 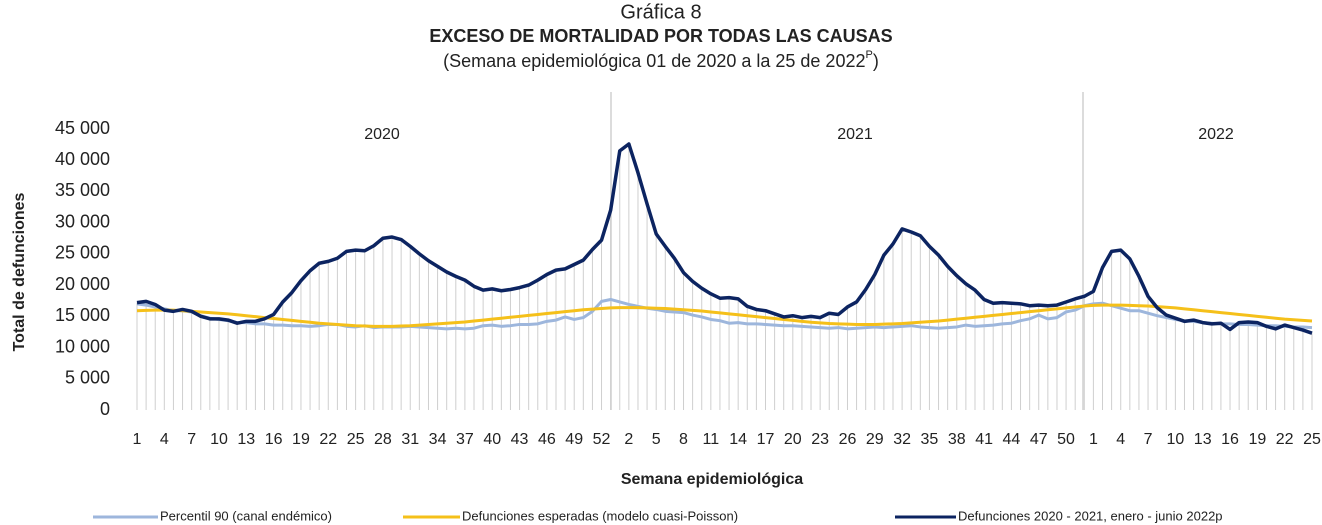 What do you see at coordinates (1012, 439) in the screenshot?
I see `x-tick-label: 44` at bounding box center [1012, 439].